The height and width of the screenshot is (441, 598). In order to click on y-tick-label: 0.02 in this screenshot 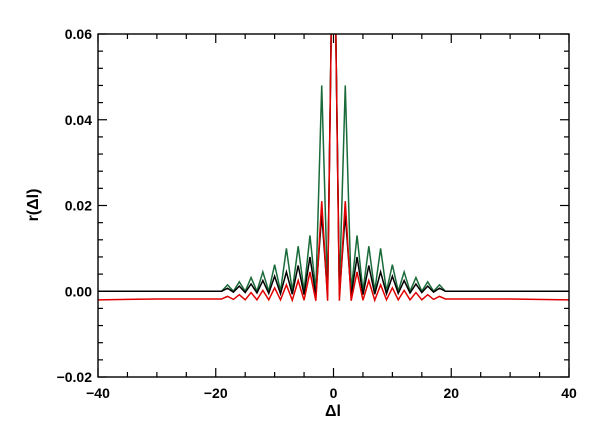, I will do `click(78, 206)`.